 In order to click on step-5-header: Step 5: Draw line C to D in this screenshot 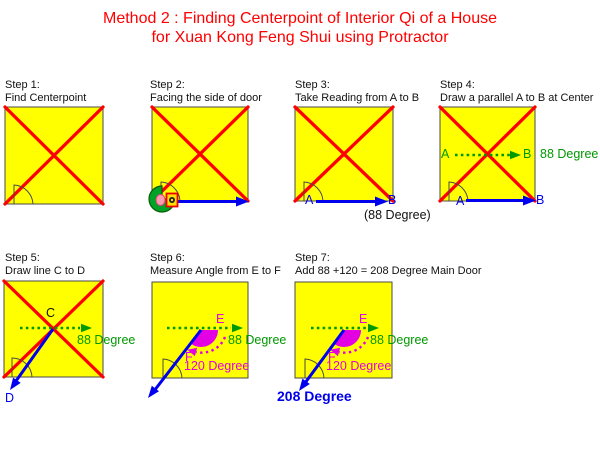, I will do `click(45, 265)`.